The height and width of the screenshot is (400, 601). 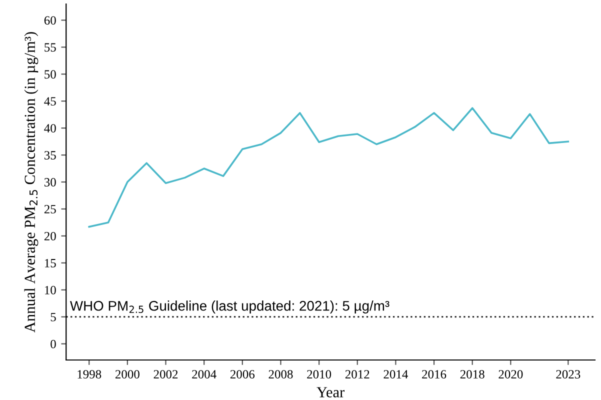 I want to click on y-tick-label: 35, so click(x=50, y=155).